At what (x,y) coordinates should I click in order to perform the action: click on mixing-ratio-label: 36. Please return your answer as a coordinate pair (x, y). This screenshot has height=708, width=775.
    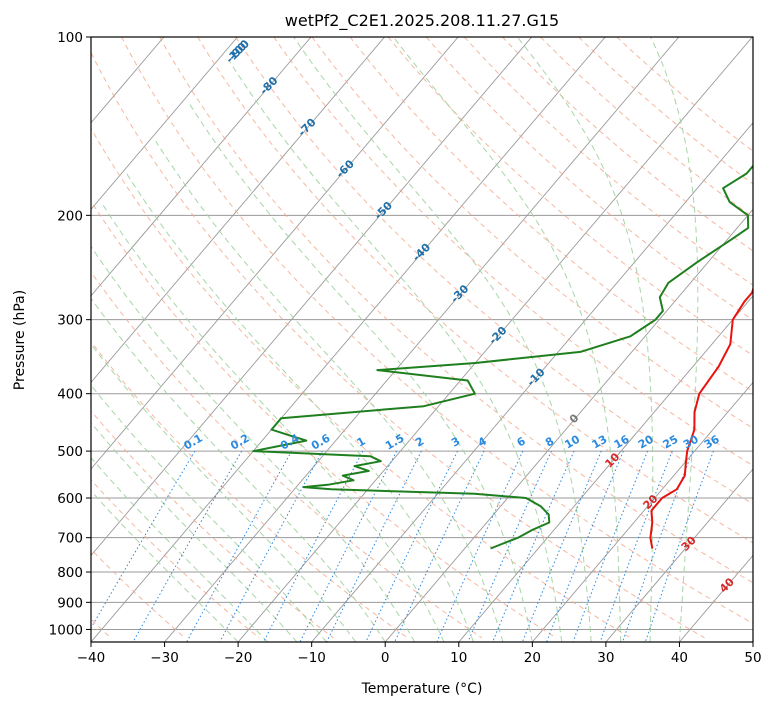
    Looking at the image, I should click on (712, 441).